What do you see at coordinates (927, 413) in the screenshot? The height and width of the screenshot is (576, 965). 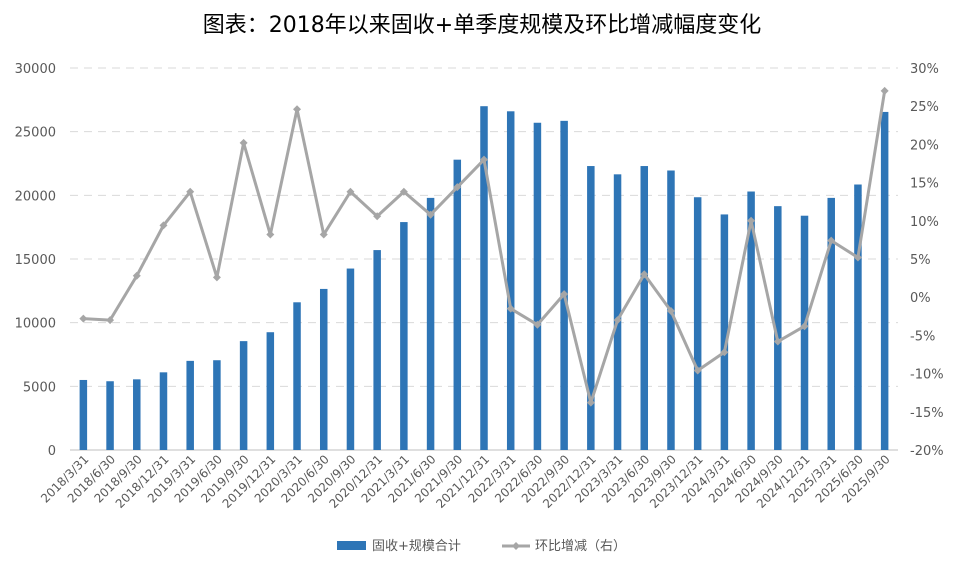 I see `right-tick-label: -15%` at bounding box center [927, 413].